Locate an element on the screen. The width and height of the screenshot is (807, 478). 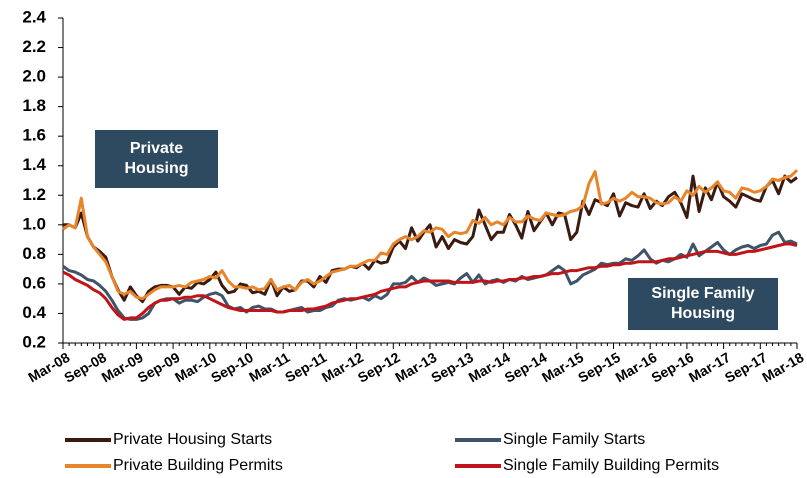
x-tick-label: Mar-18 is located at coordinates (782, 367).